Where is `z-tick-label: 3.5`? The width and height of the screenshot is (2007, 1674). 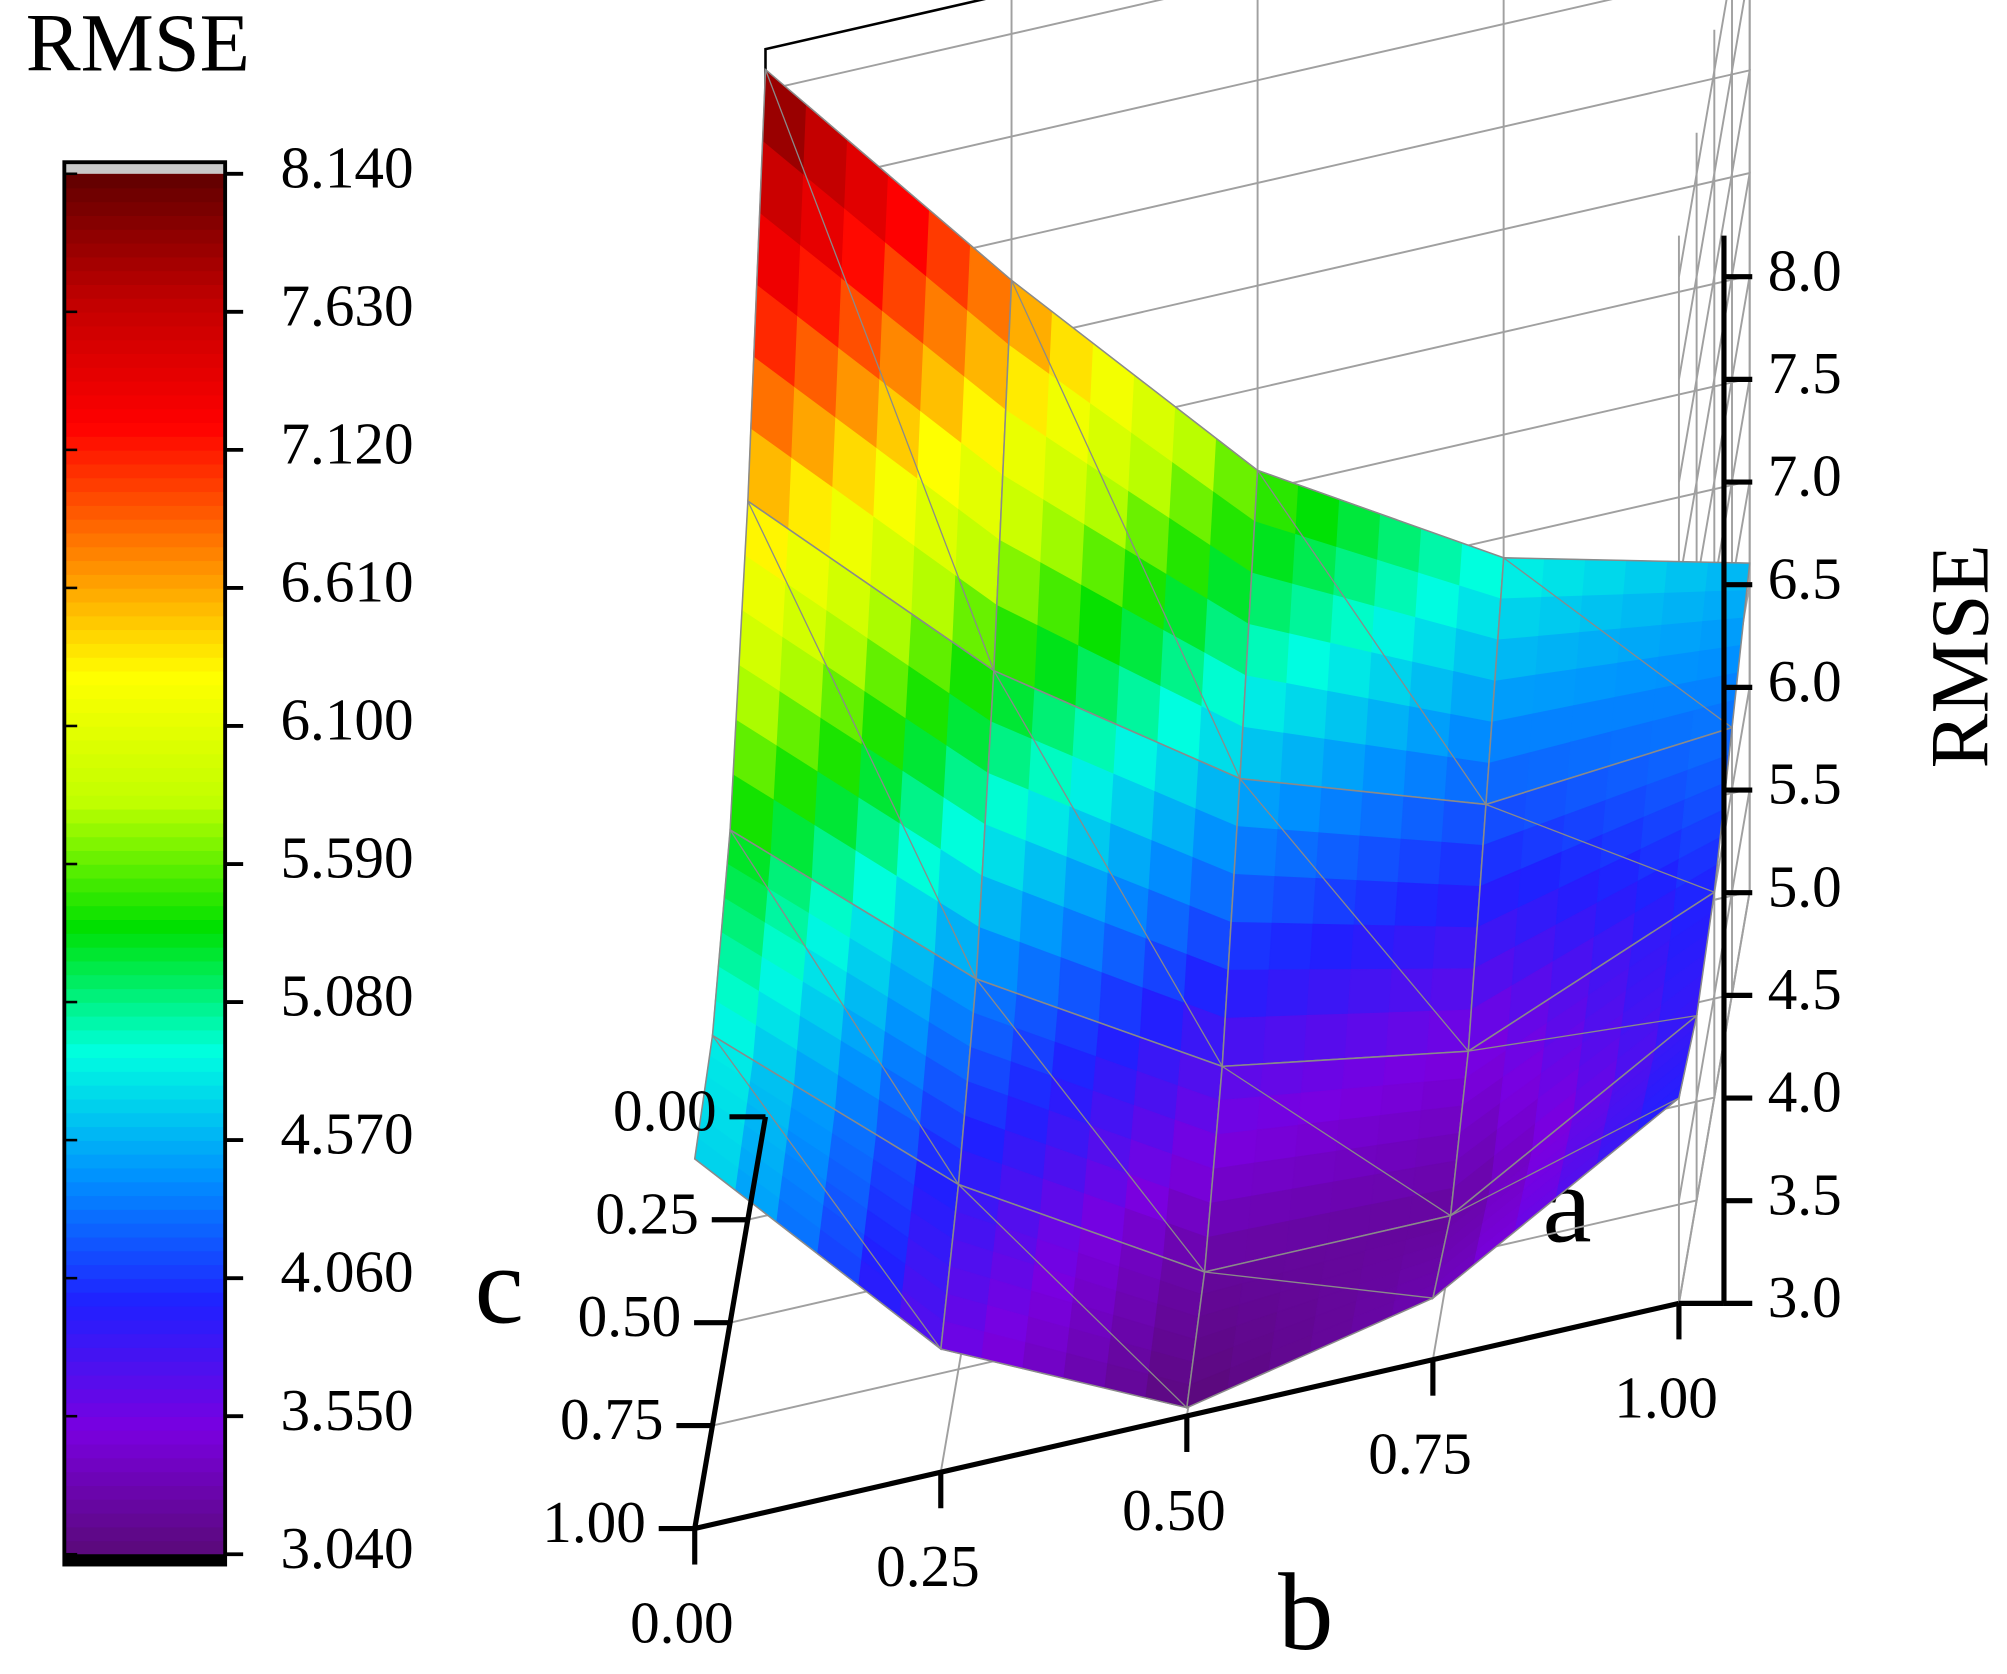
z-tick-label: 3.5 is located at coordinates (1805, 1194).